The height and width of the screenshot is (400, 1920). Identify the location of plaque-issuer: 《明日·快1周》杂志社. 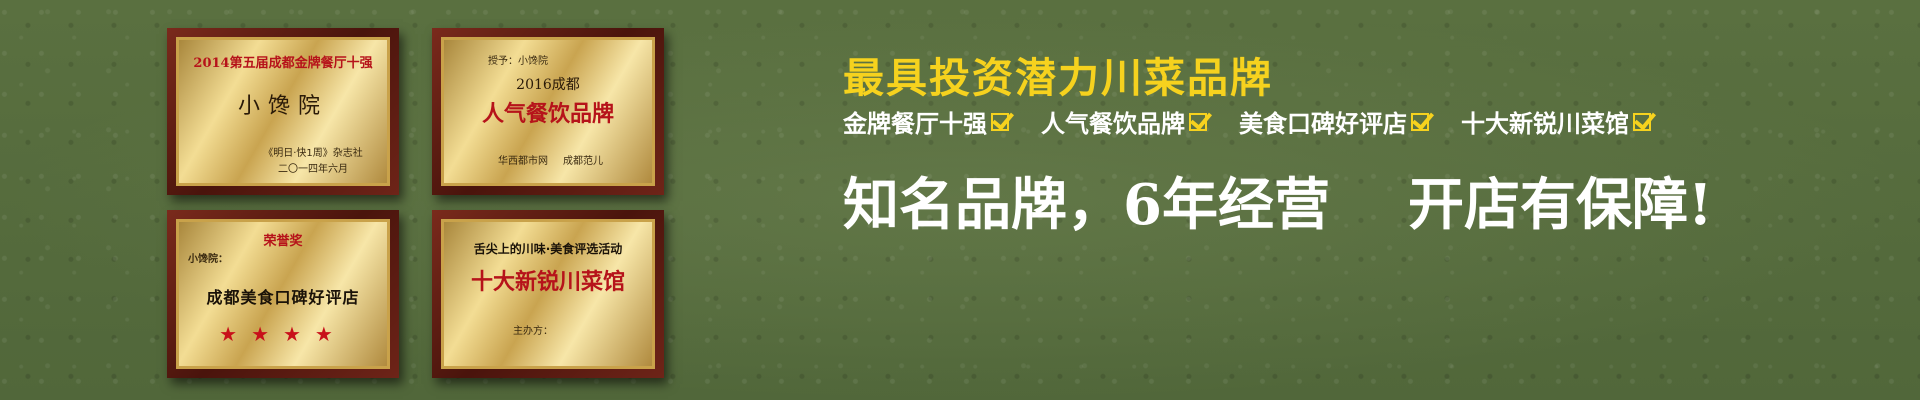
(313, 153).